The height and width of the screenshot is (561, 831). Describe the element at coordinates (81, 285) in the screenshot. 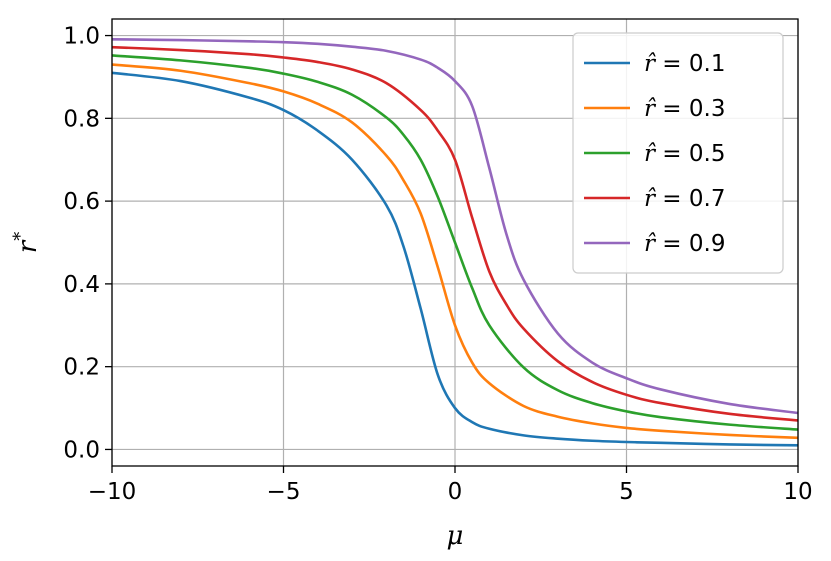

I see `y-tick-label: 0.4` at that location.